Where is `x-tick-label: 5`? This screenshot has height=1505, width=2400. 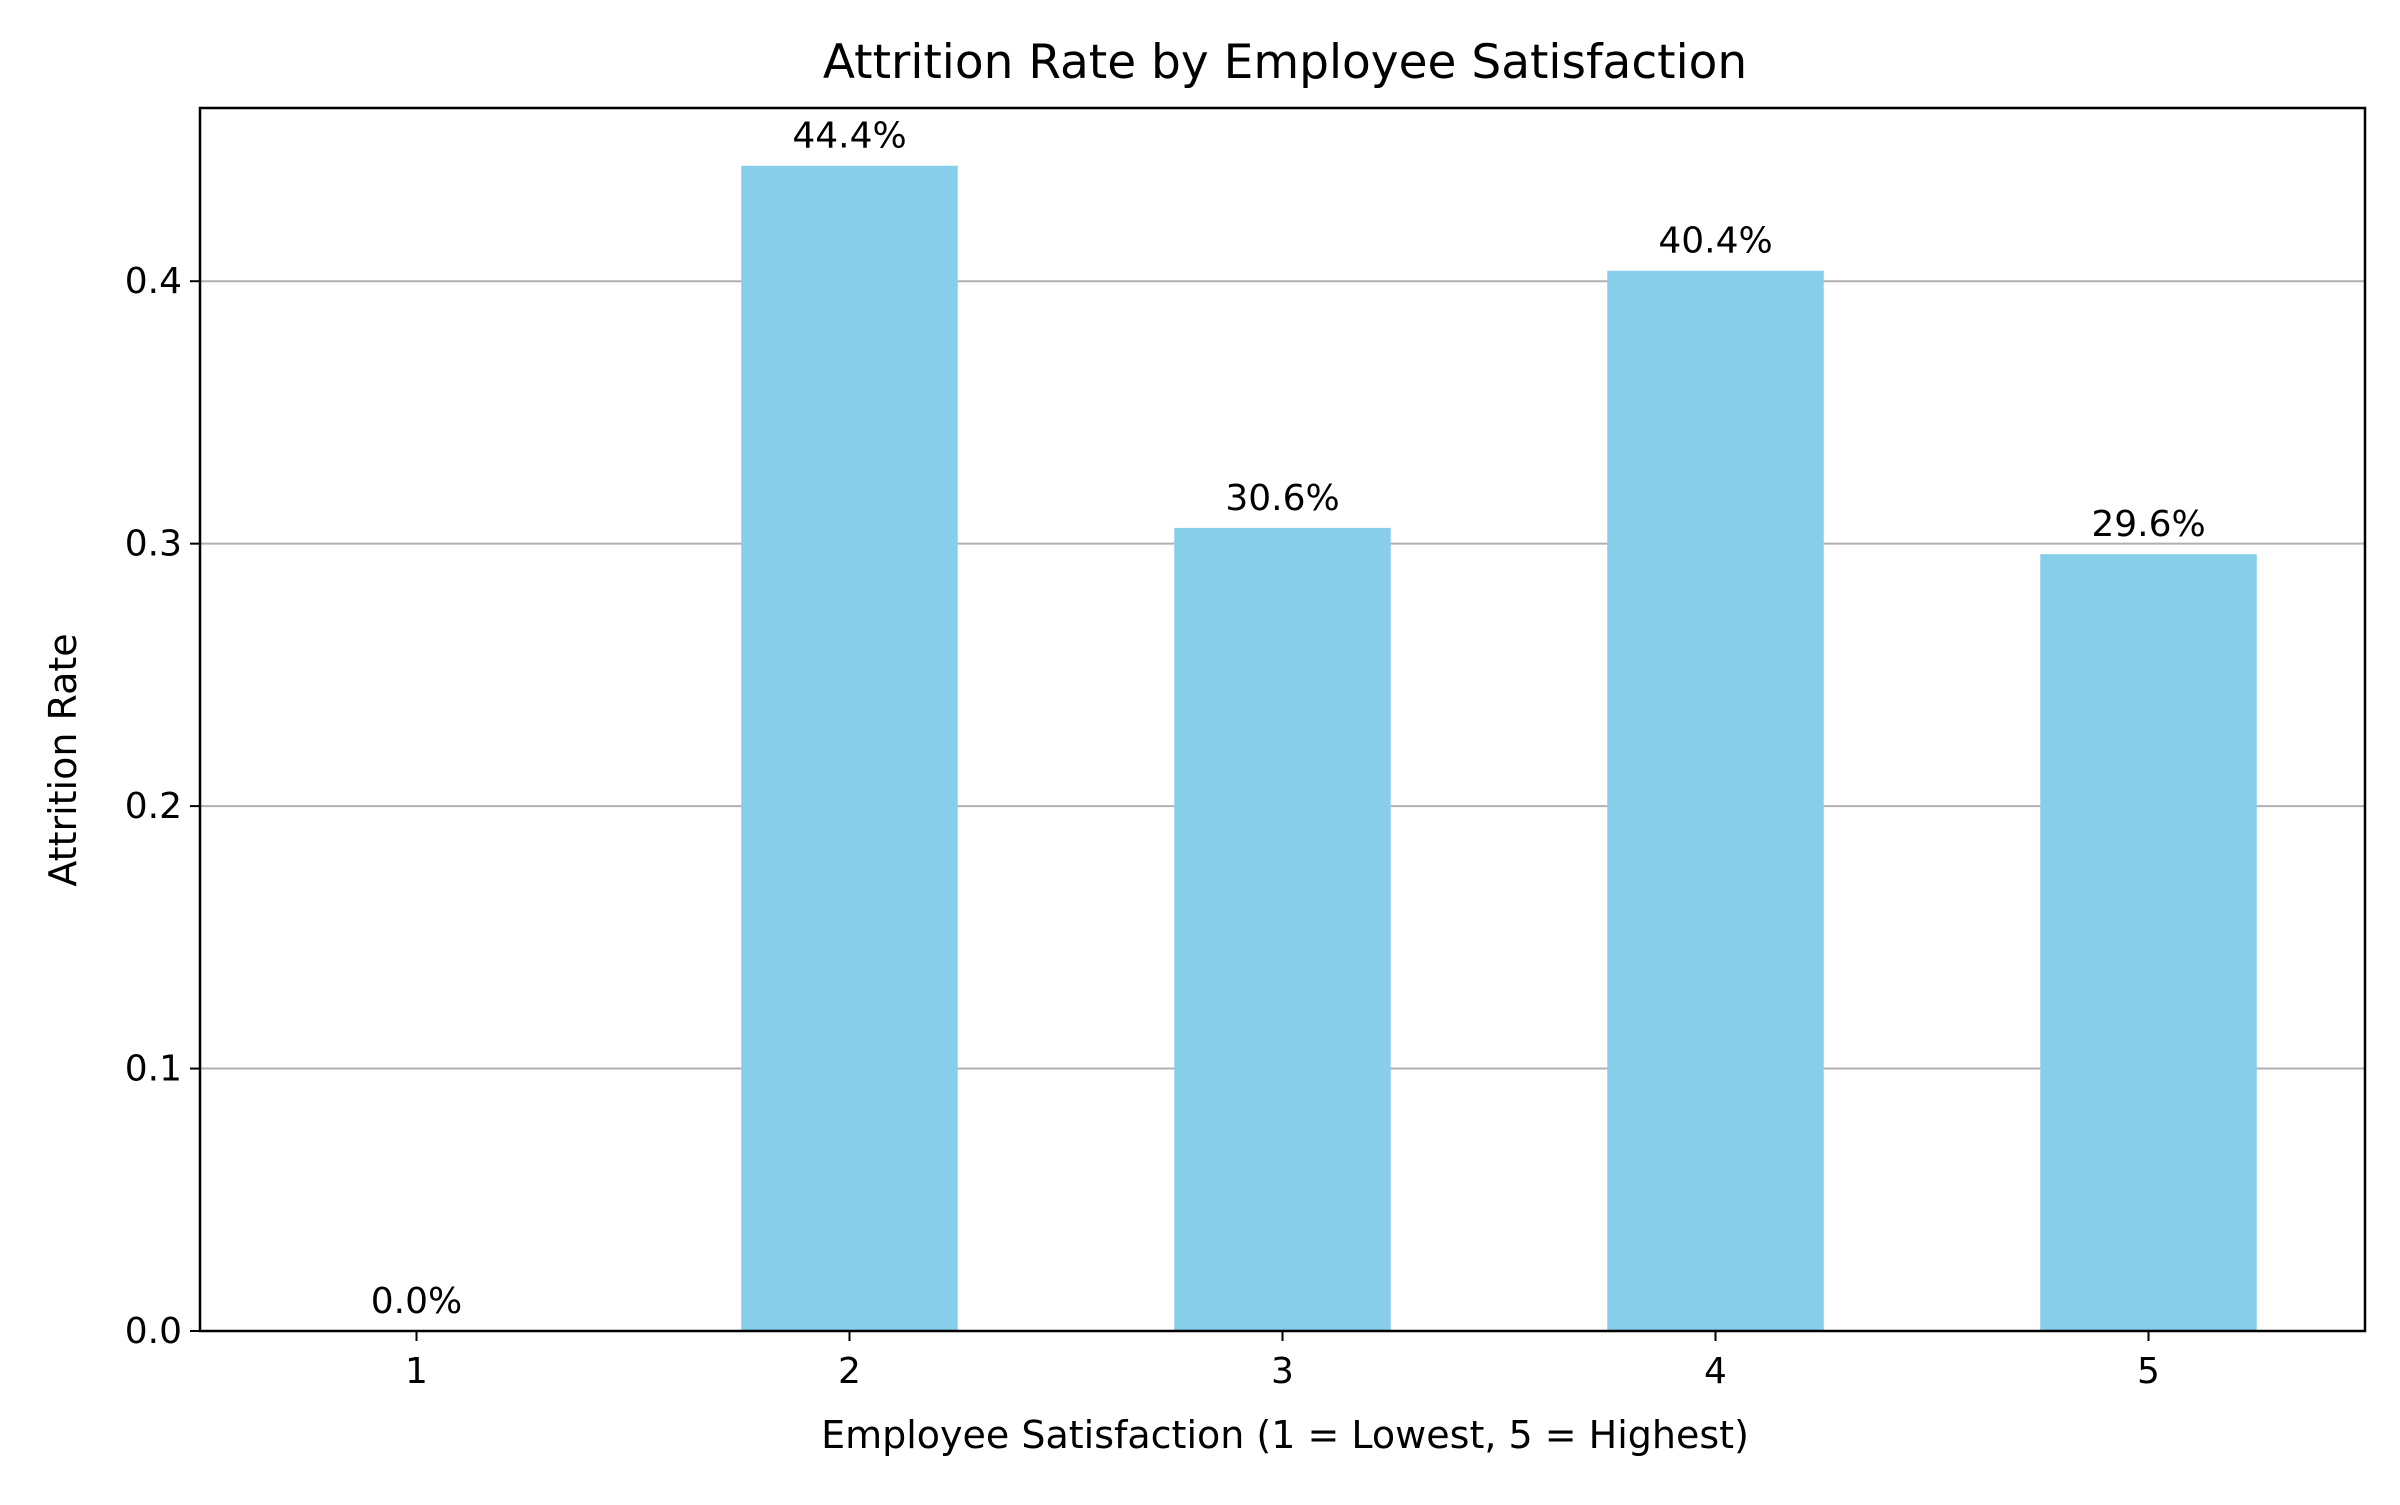
x-tick-label: 5 is located at coordinates (2148, 1371).